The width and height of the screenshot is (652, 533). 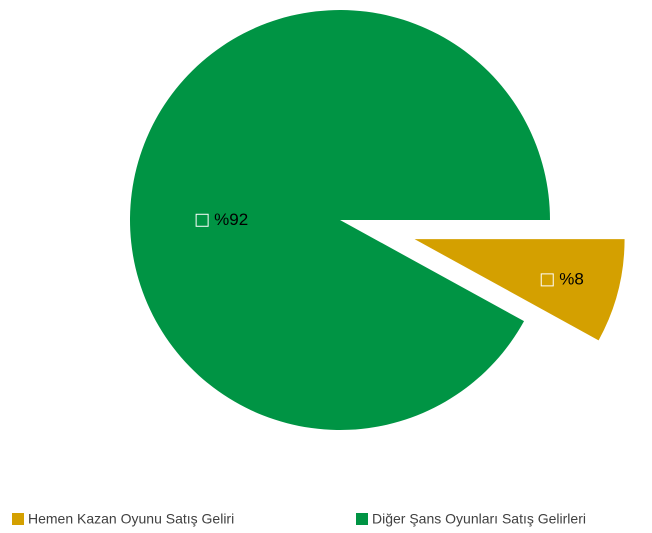 I want to click on legend-label: Hemen Kazan Oyunu Satış Geliri, so click(x=131, y=519).